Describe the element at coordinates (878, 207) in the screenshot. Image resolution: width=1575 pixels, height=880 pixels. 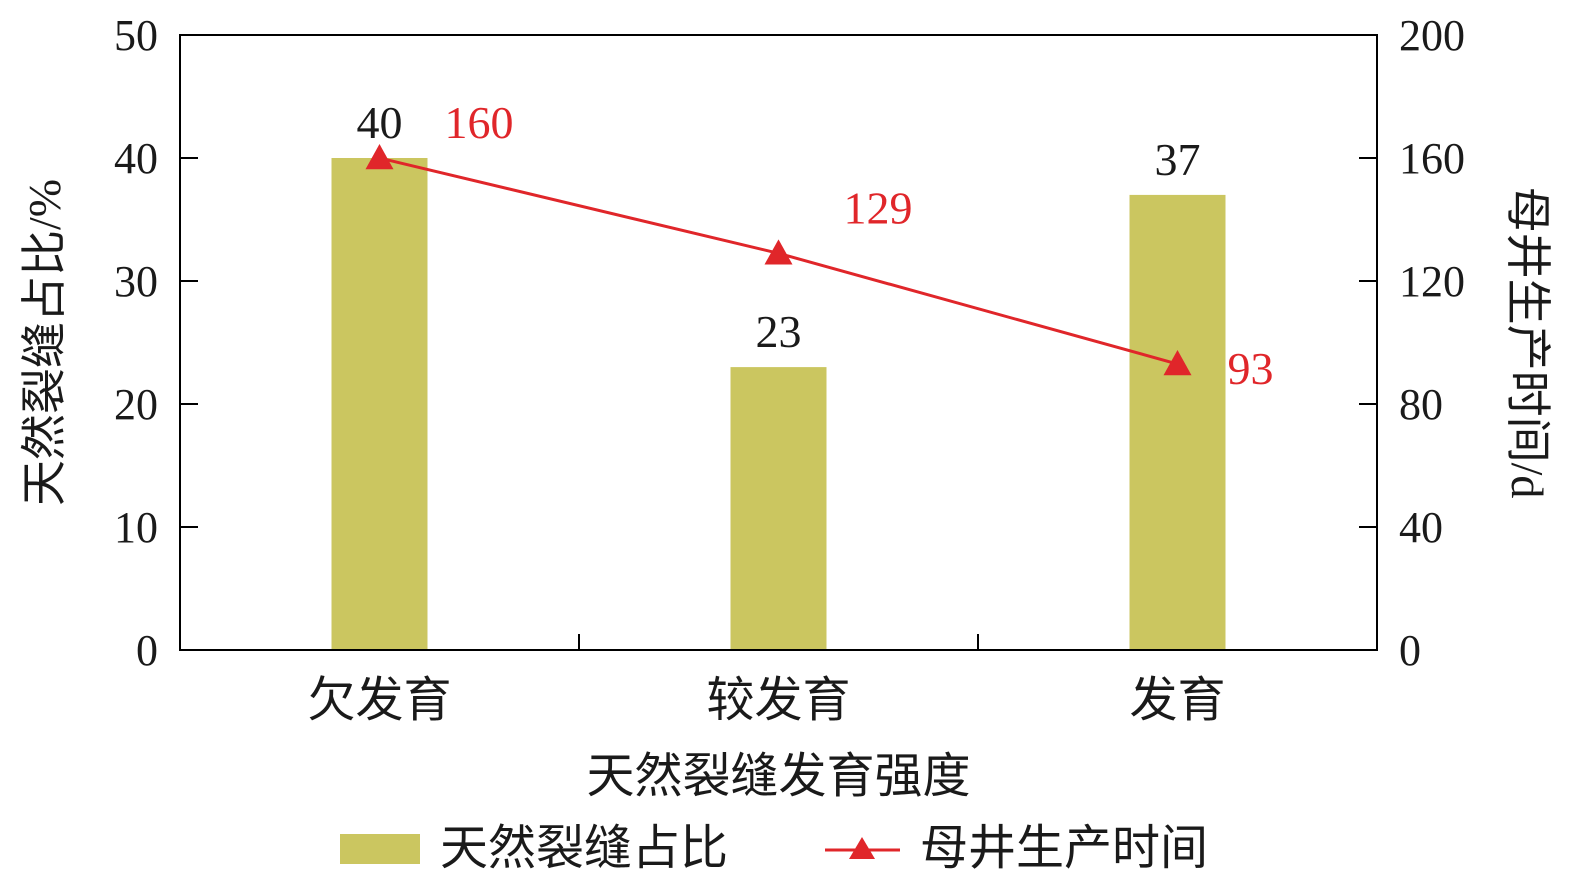
I see `line-value-label: 129` at that location.